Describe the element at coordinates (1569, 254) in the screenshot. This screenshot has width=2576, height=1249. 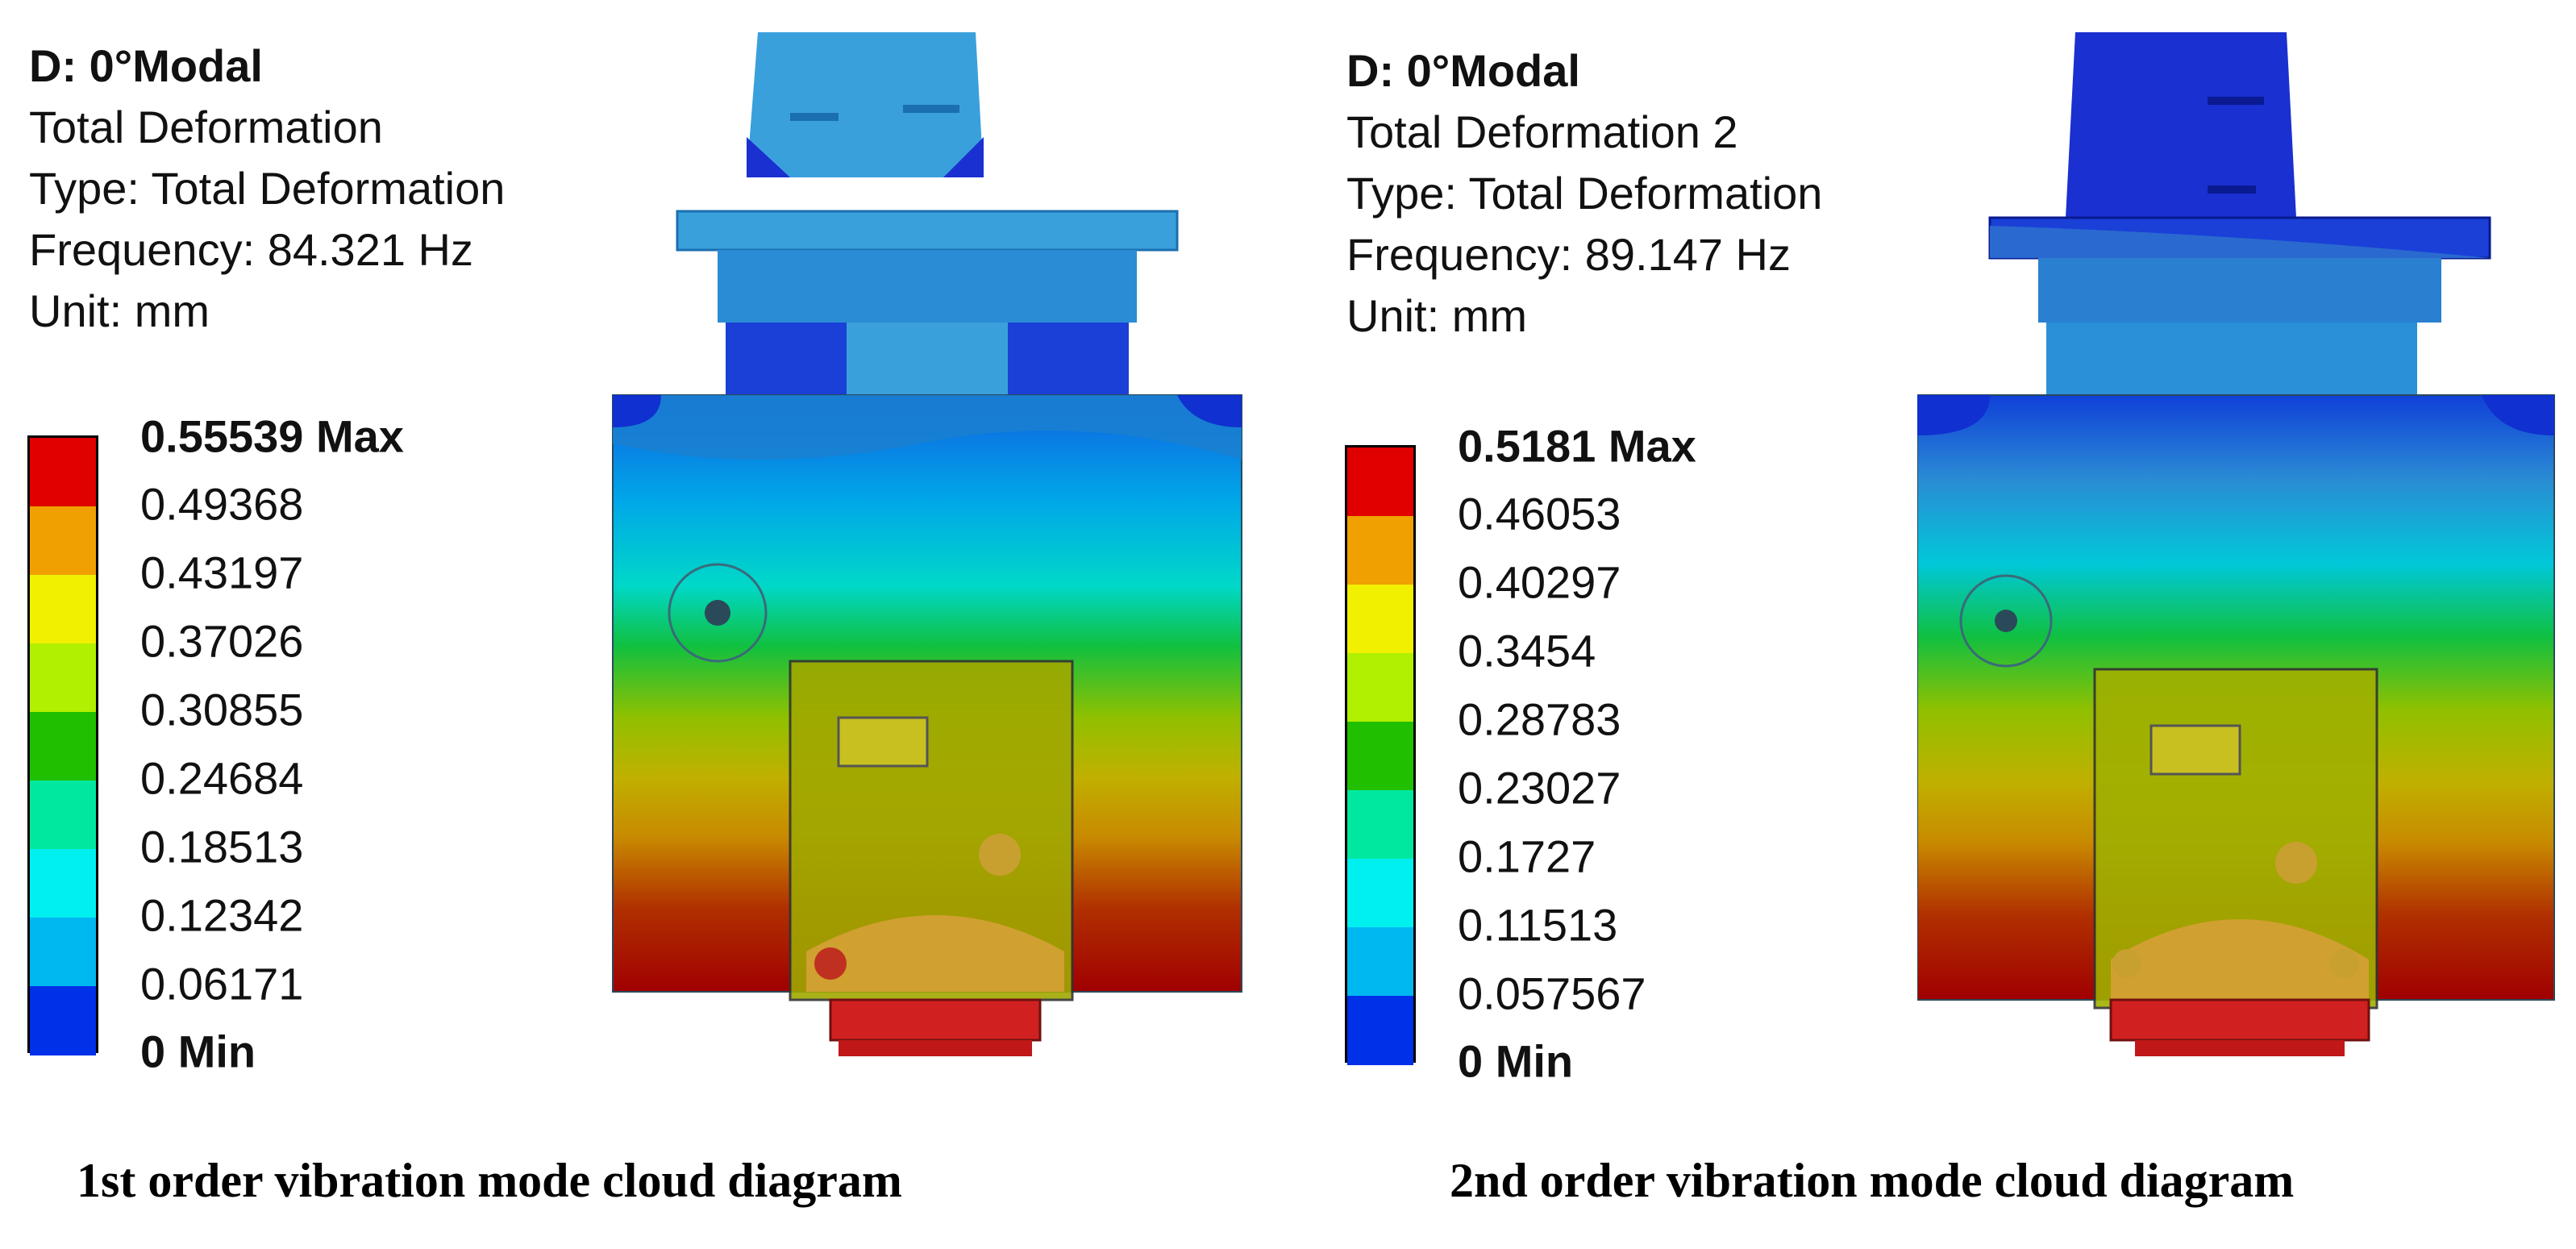
I see `result-frequency: Frequency: 89.147 Hz` at that location.